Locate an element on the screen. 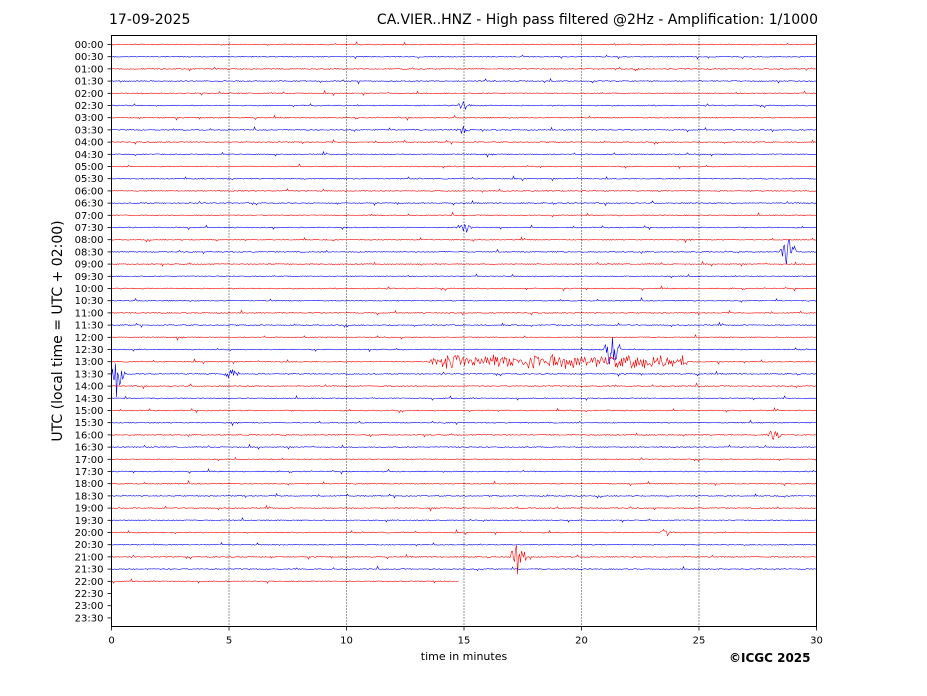  y-tick-label-0800: 08:00 is located at coordinates (89, 240).